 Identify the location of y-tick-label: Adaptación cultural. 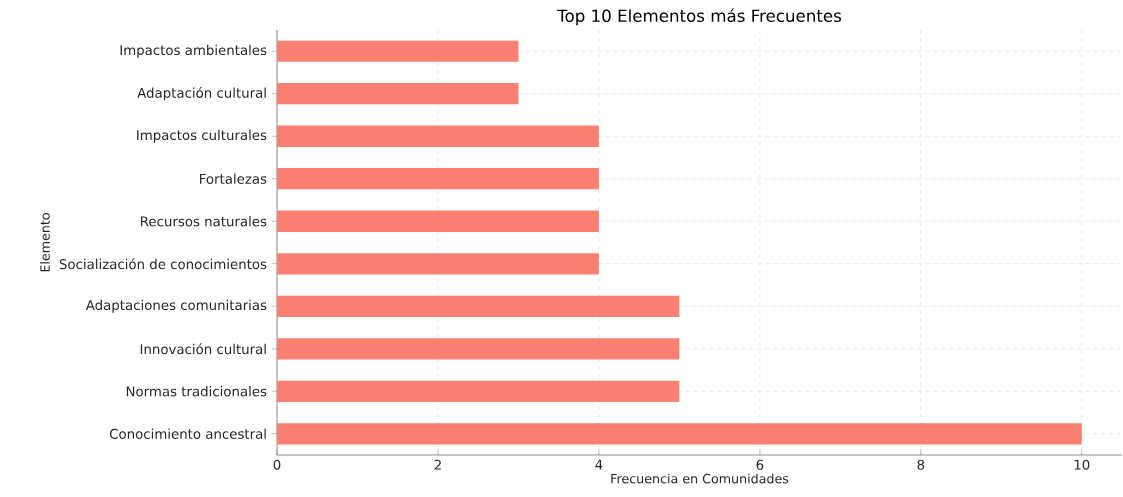
(201, 94).